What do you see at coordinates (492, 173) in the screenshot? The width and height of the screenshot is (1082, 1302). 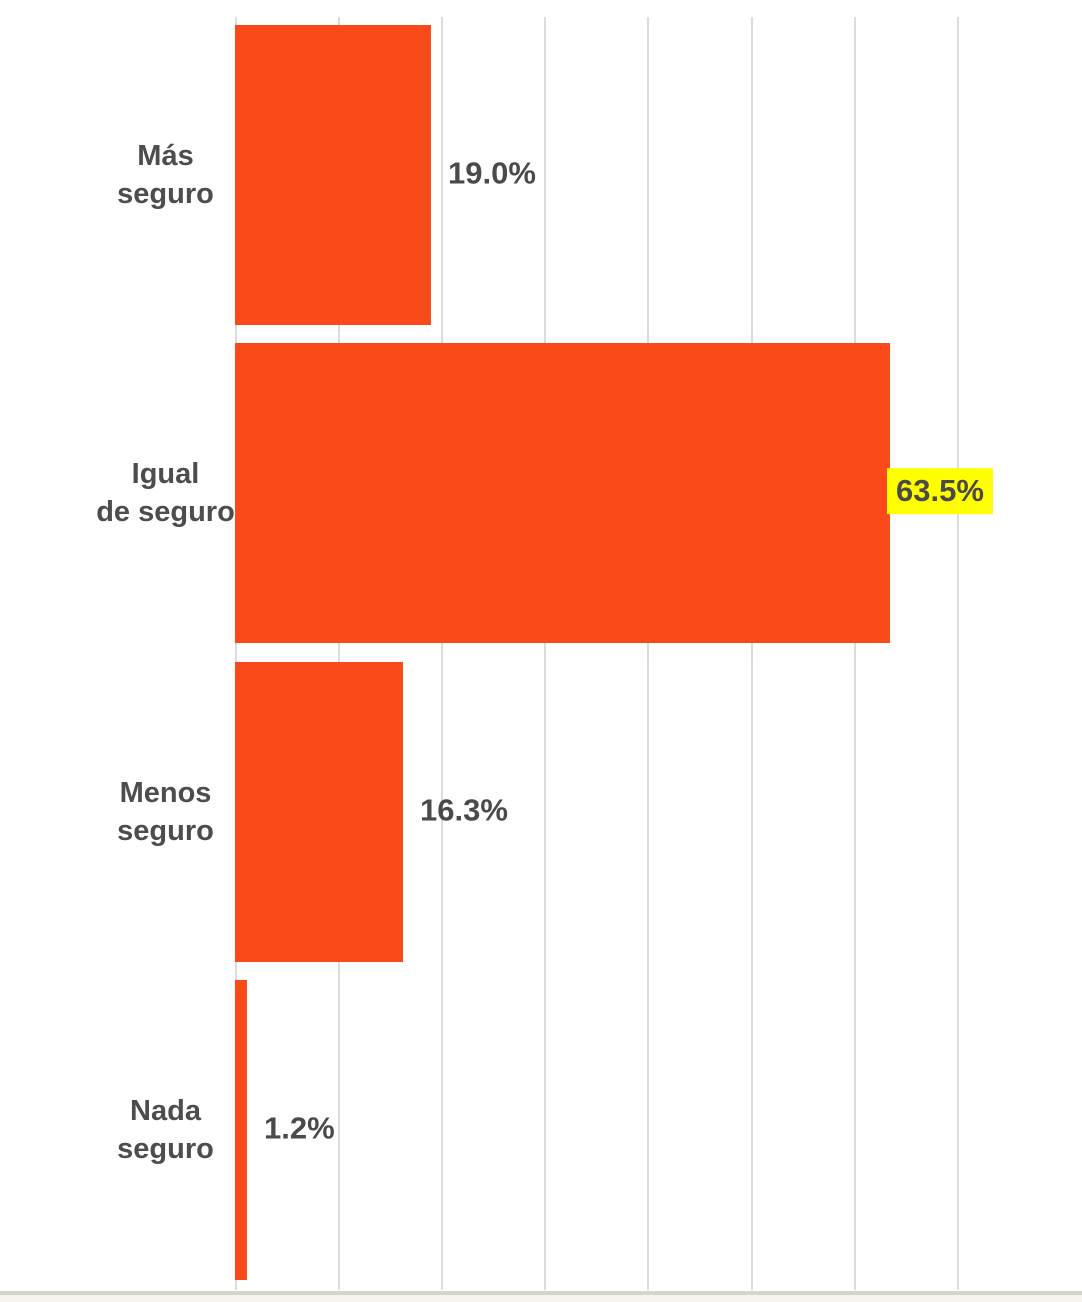 I see `value-label-0: 19.0%` at bounding box center [492, 173].